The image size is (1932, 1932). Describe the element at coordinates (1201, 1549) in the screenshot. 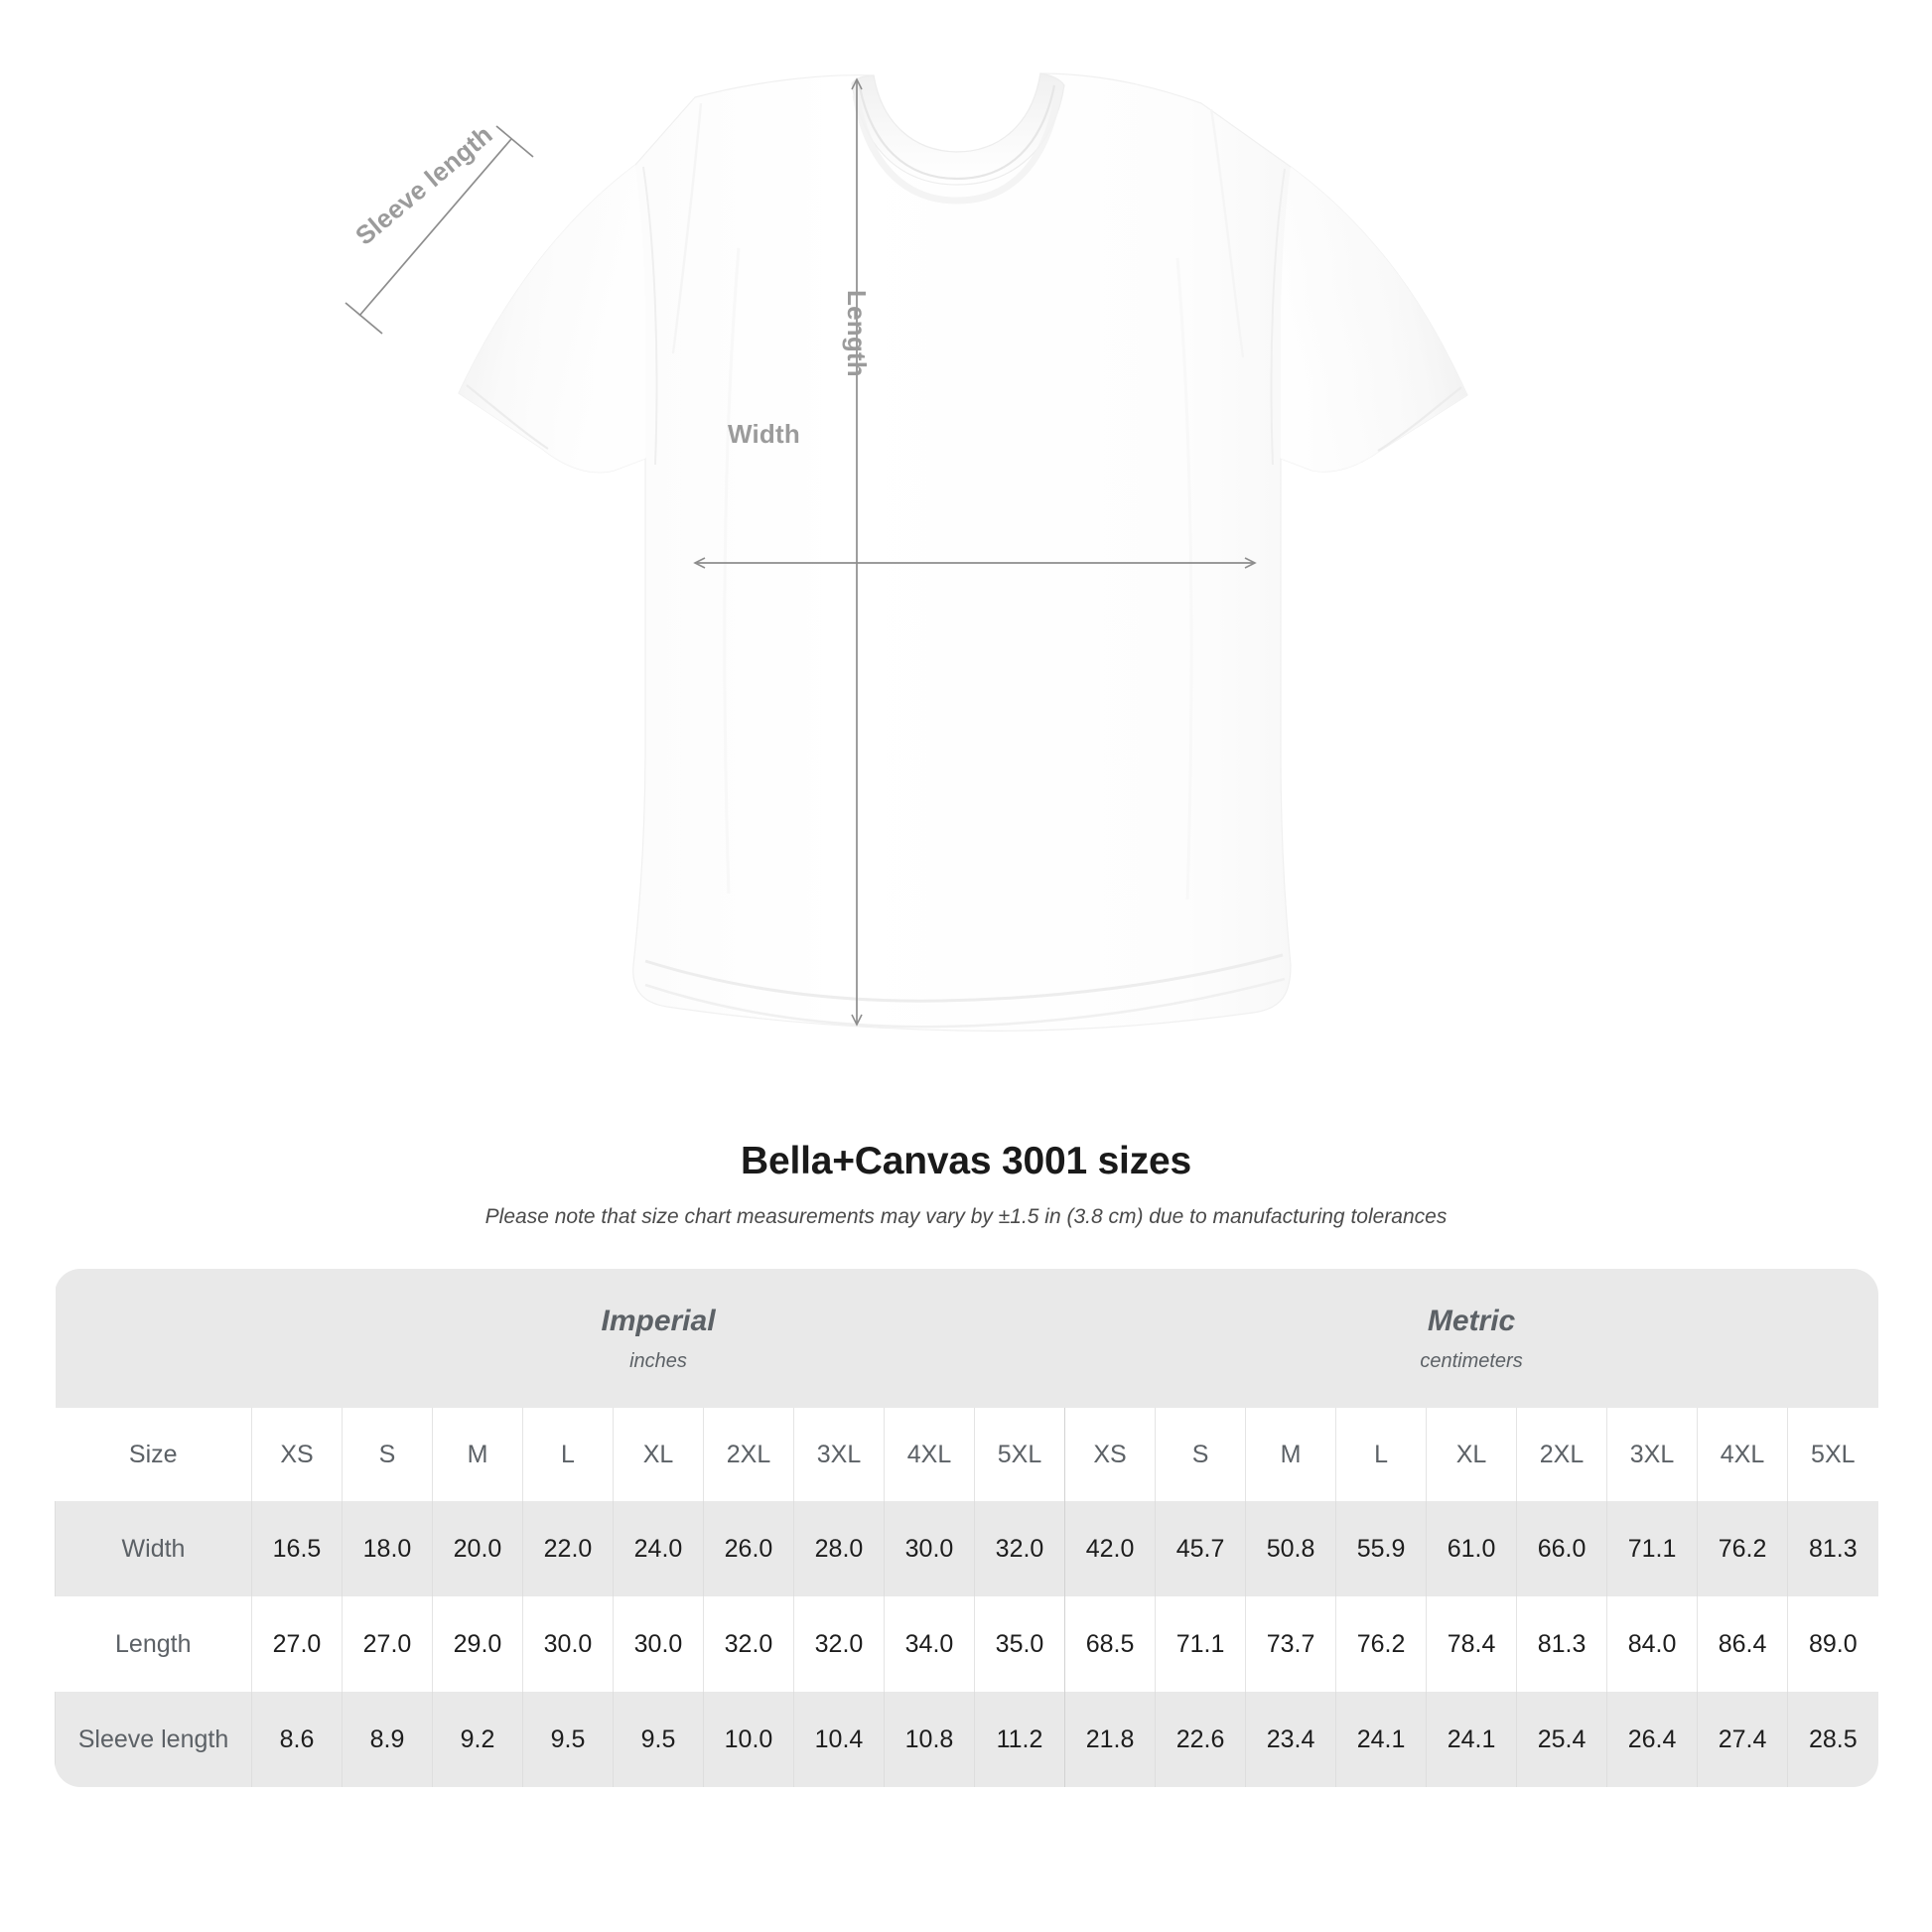

I see `measurement-cell: 45.7` at that location.